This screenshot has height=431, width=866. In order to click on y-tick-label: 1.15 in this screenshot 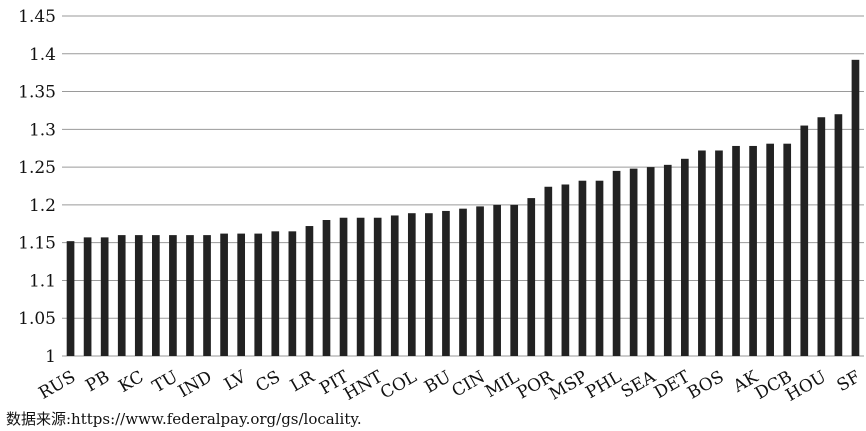, I will do `click(37, 244)`.